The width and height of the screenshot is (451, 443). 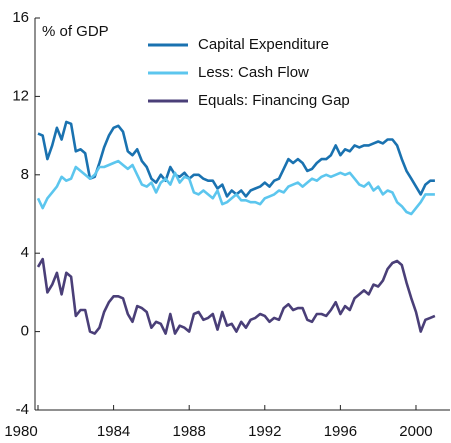 I want to click on y-tick-label: -4, so click(x=22, y=409).